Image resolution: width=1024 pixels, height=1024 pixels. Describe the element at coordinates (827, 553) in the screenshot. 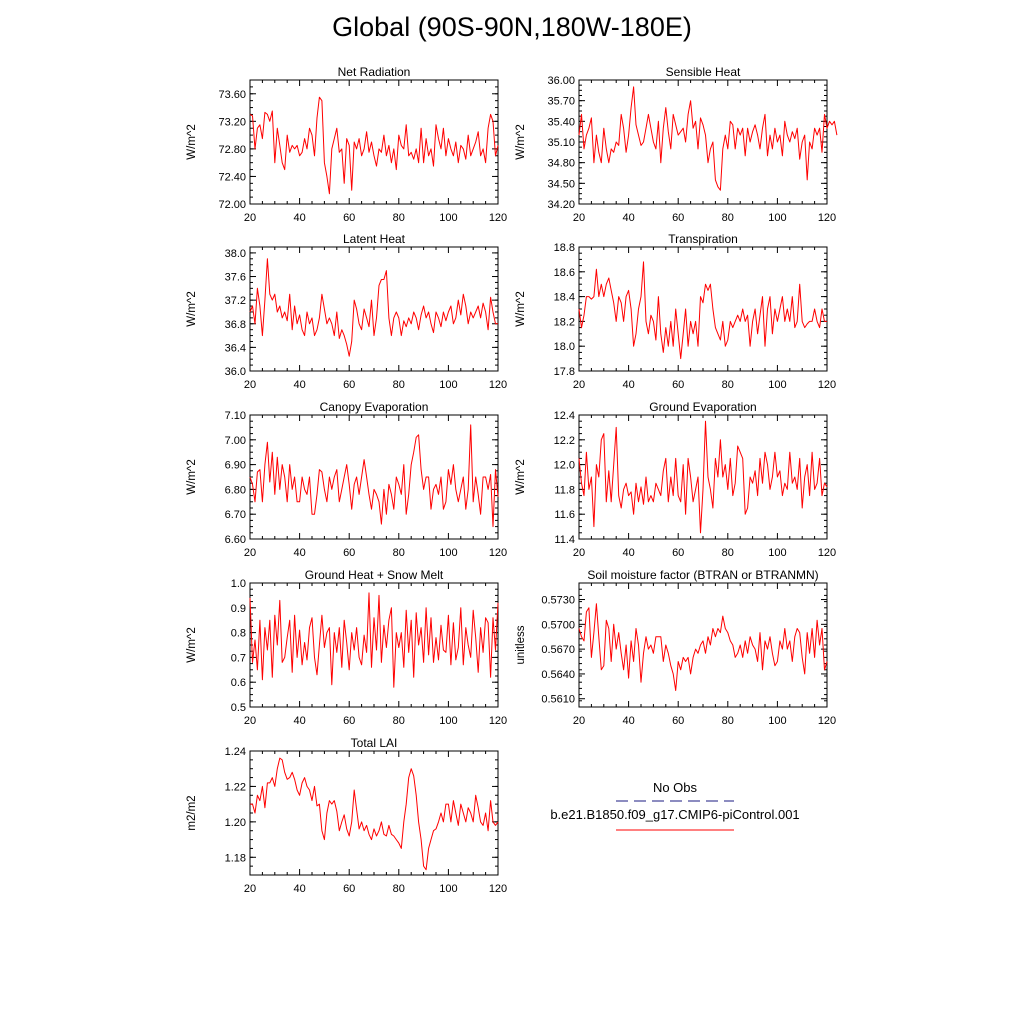

I see `panel-ground-evaporation-xtick-label: 120` at that location.